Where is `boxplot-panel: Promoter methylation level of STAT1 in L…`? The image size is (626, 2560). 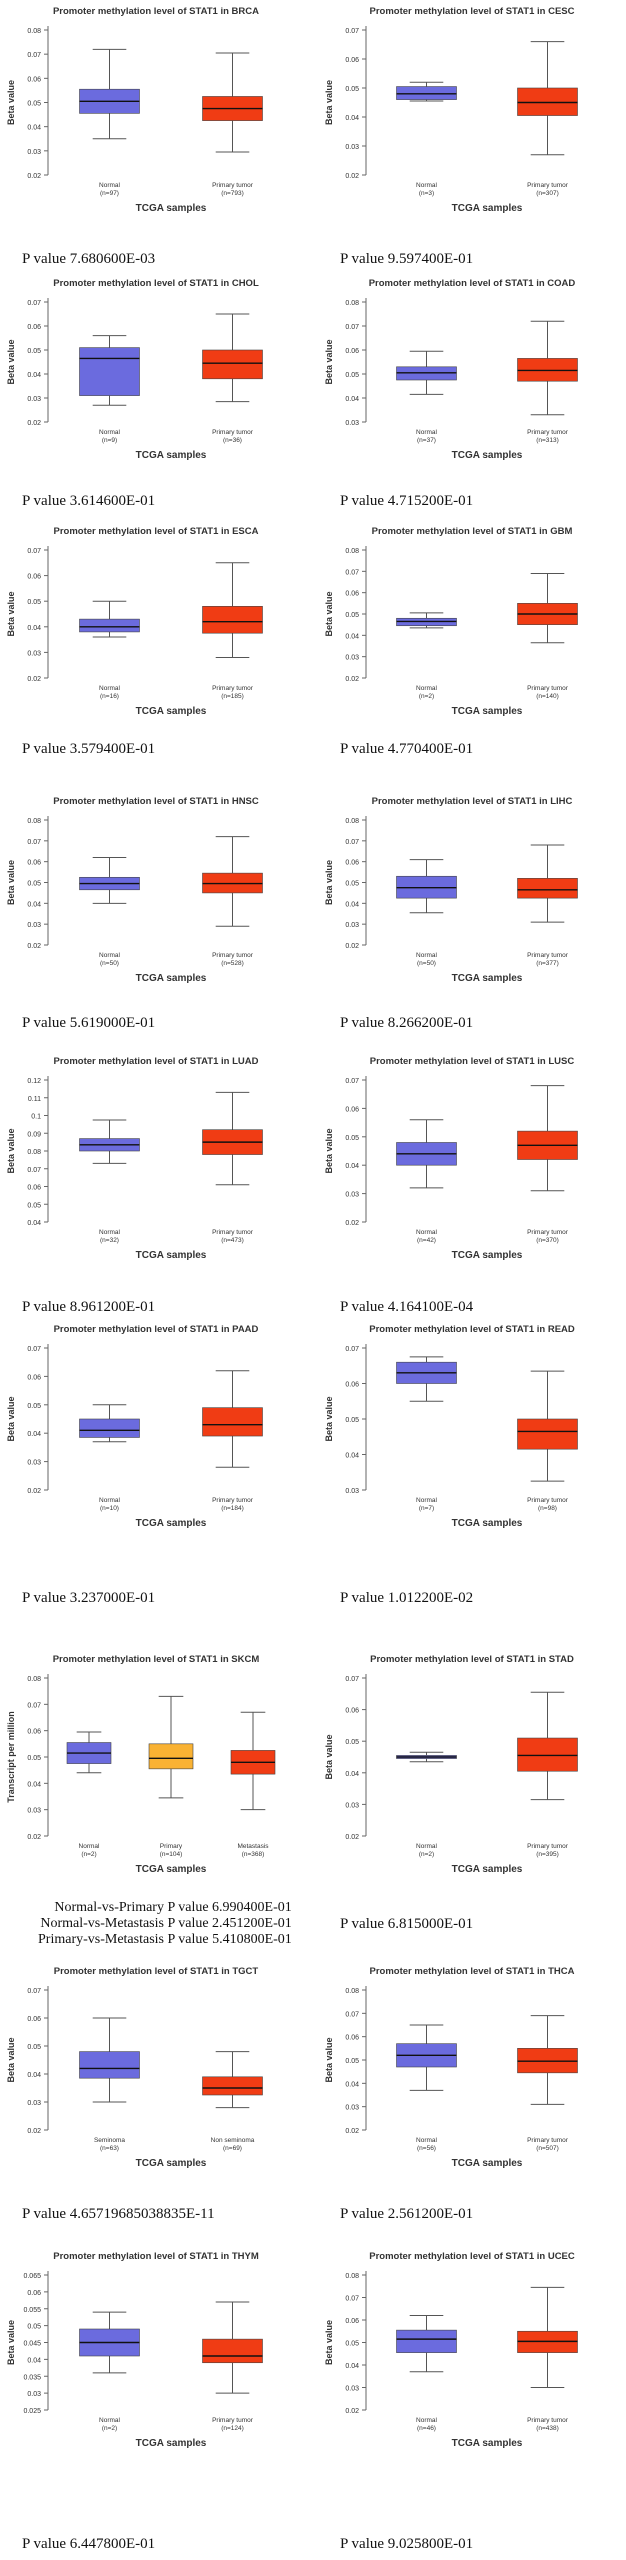 boxplot-panel: Promoter methylation level of STAT1 in L… is located at coordinates (472, 892).